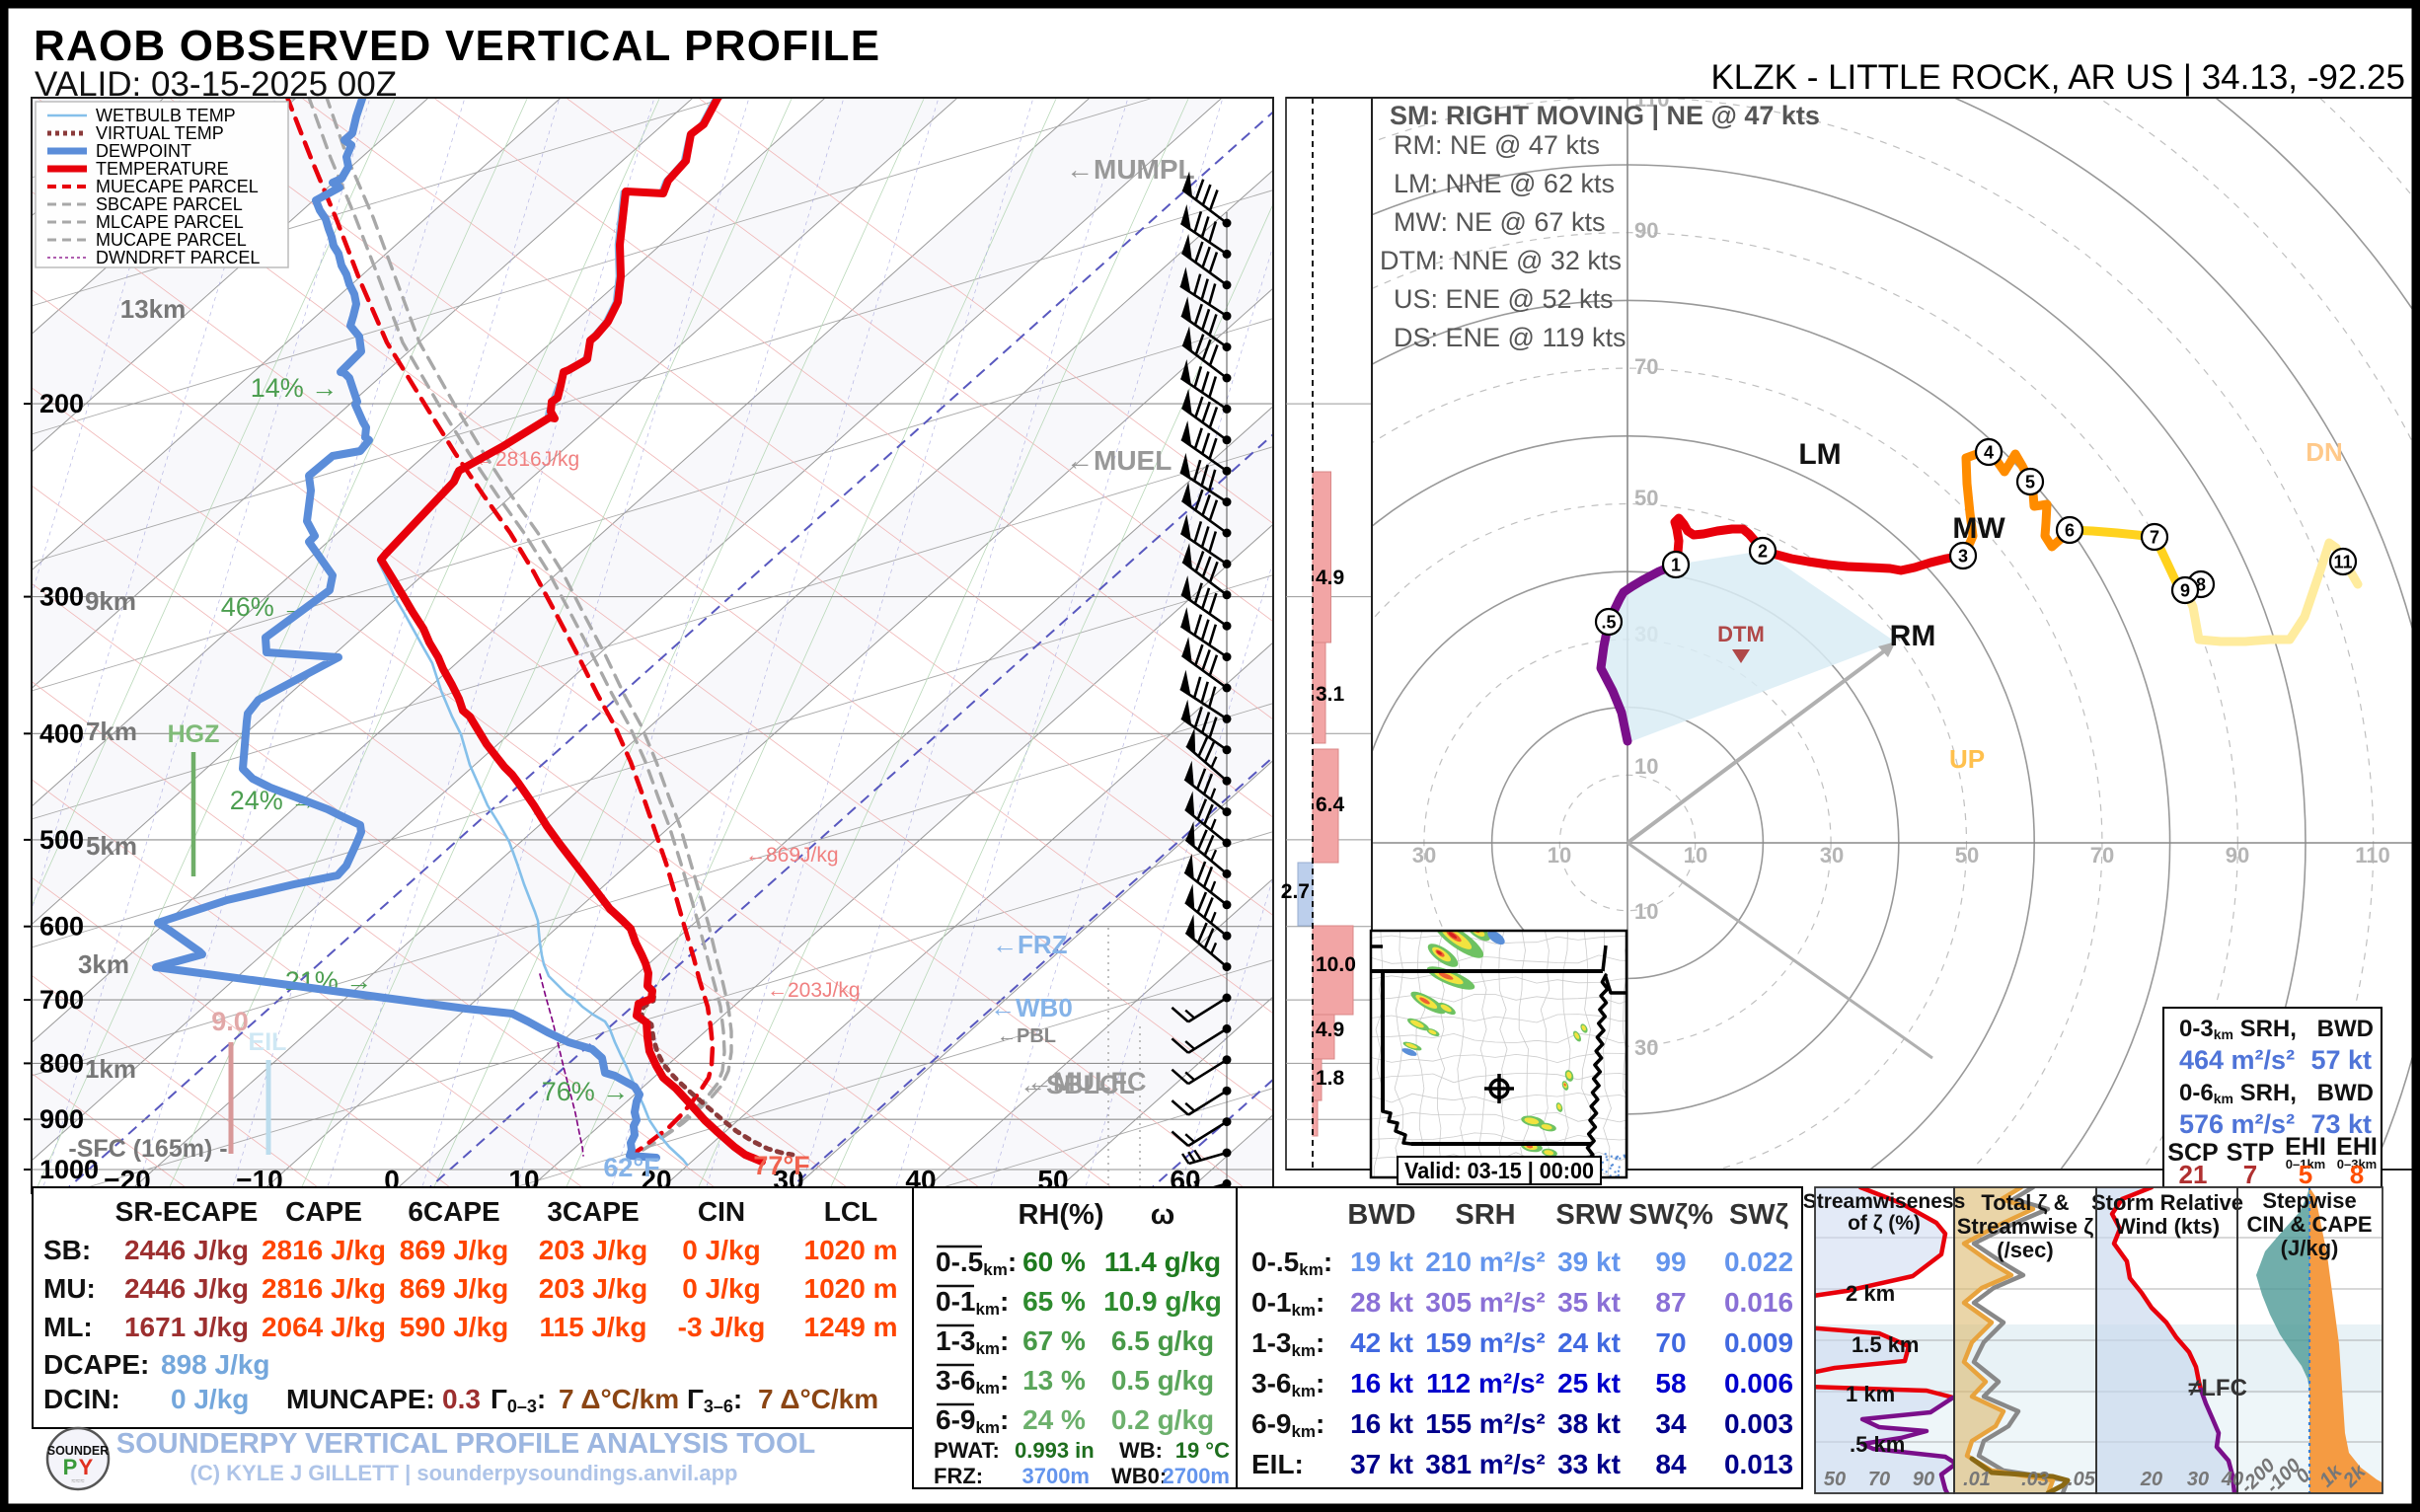 The image size is (2420, 1512). Describe the element at coordinates (216, 1364) in the screenshot. I see `svg-text: 898 J/kg` at that location.